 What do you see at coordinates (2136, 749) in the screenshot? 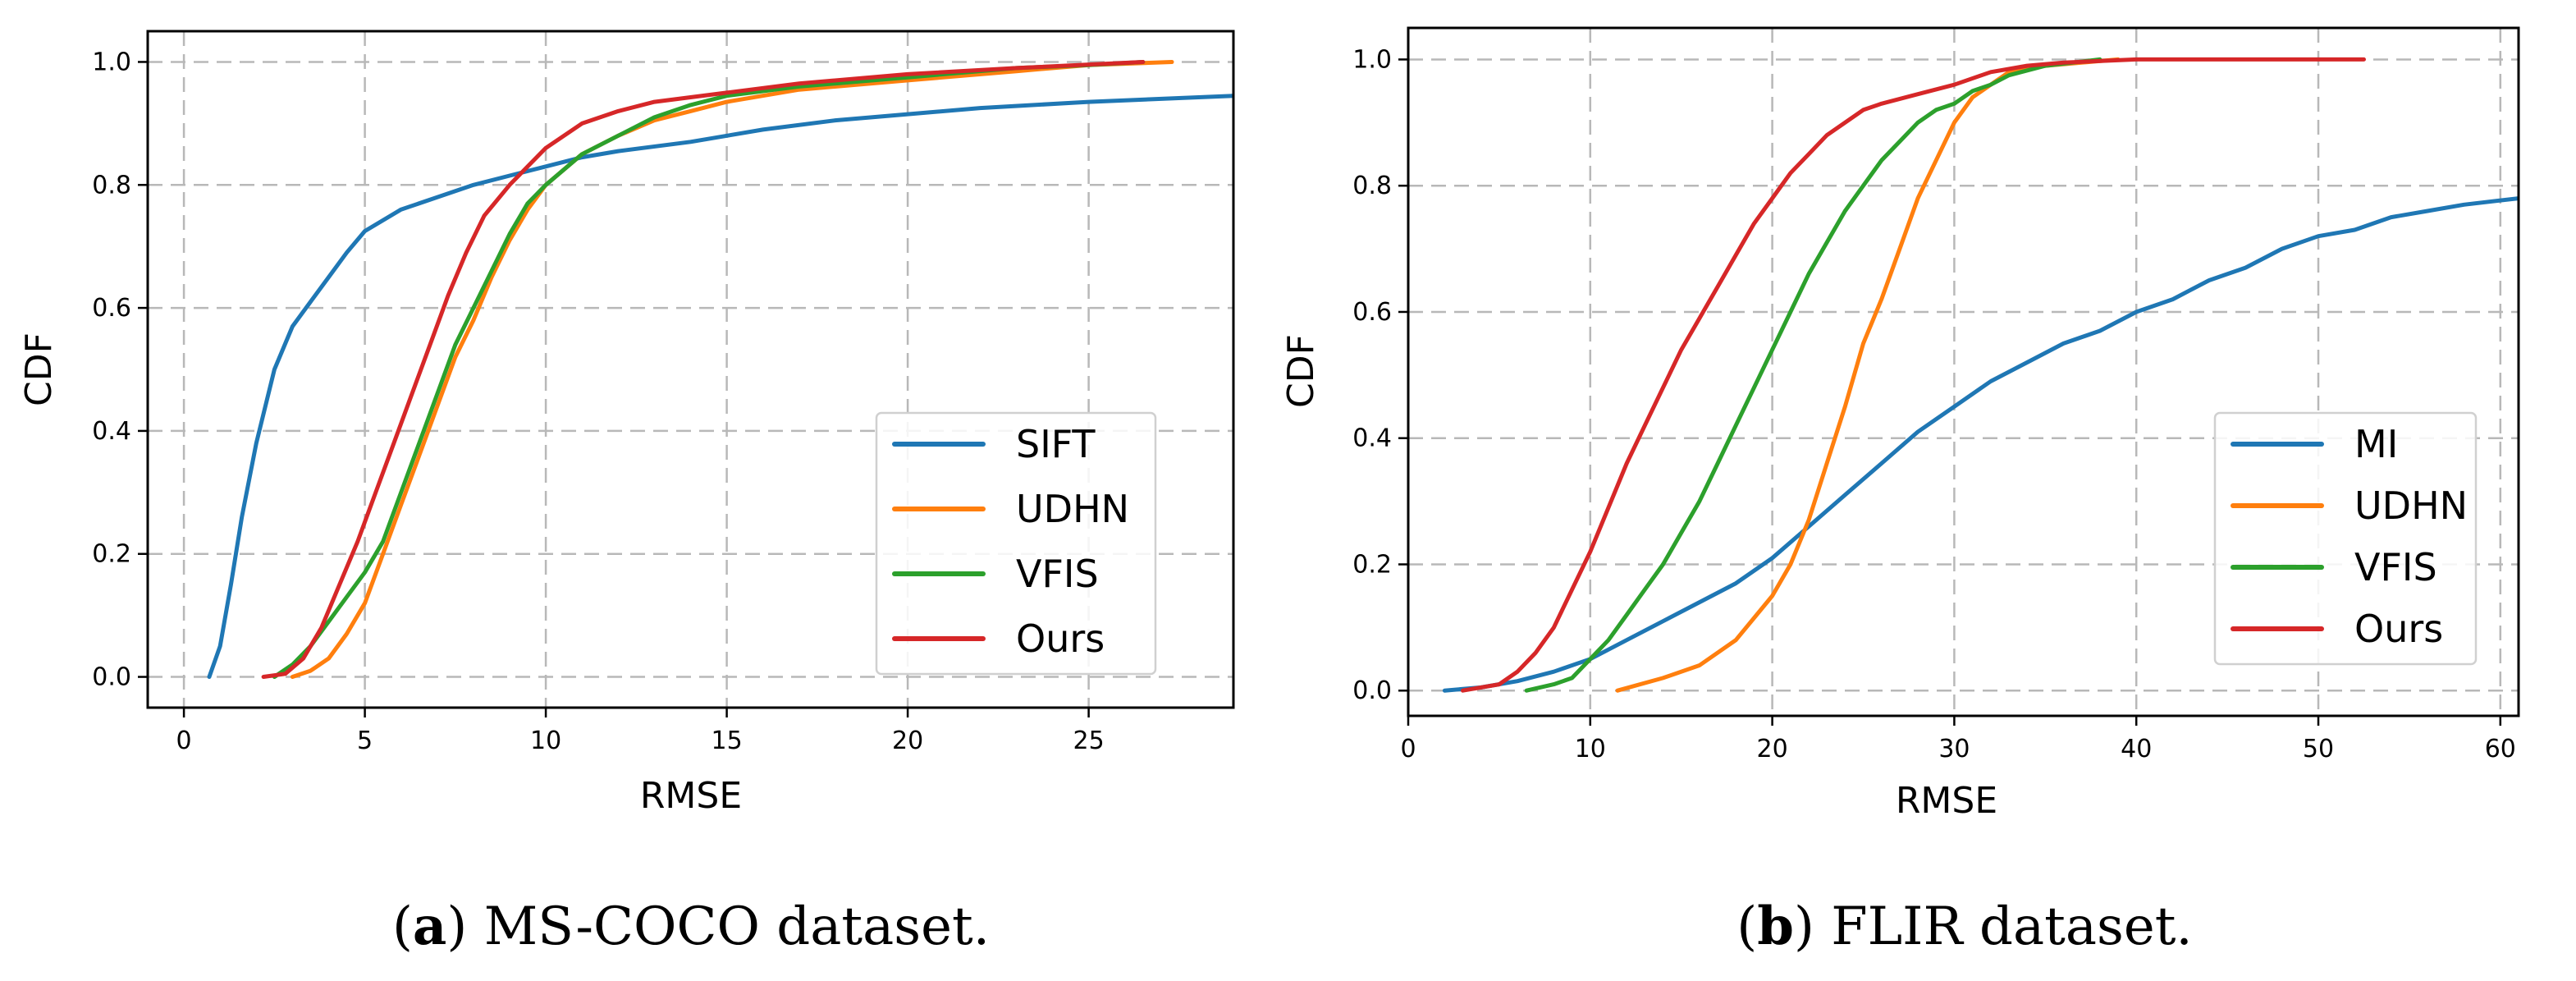
I see `x-tick-label: 40` at bounding box center [2136, 749].